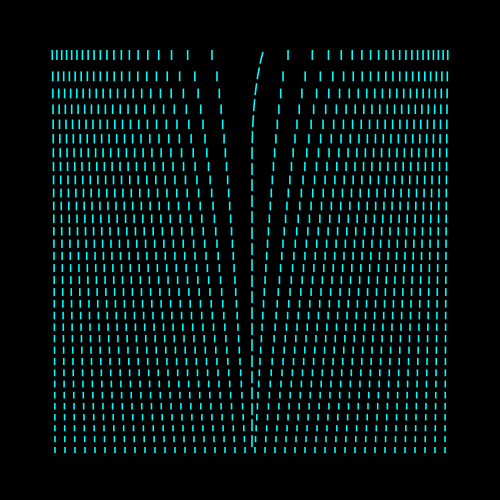  Describe the element at coordinates (257, 250) in the screenshot. I see `center-spine` at that location.